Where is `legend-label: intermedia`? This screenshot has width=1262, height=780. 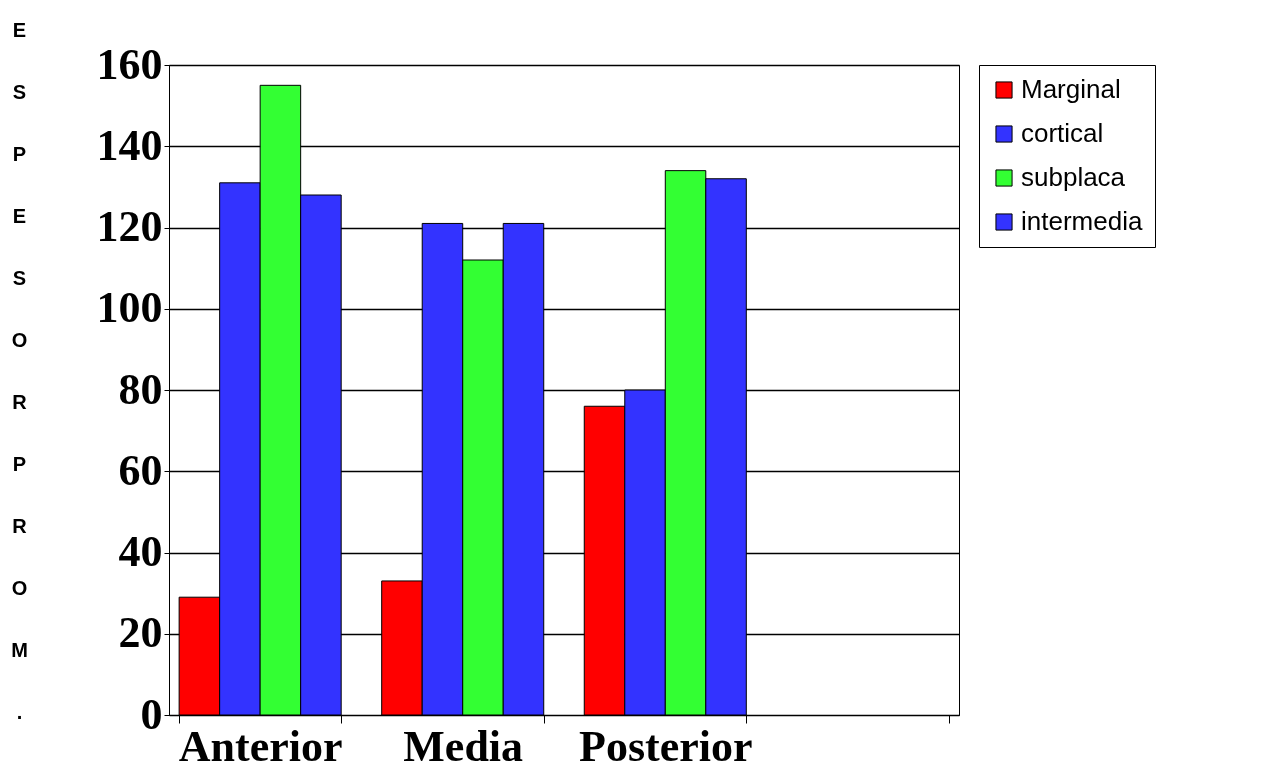
legend-label: intermedia is located at coordinates (1082, 221).